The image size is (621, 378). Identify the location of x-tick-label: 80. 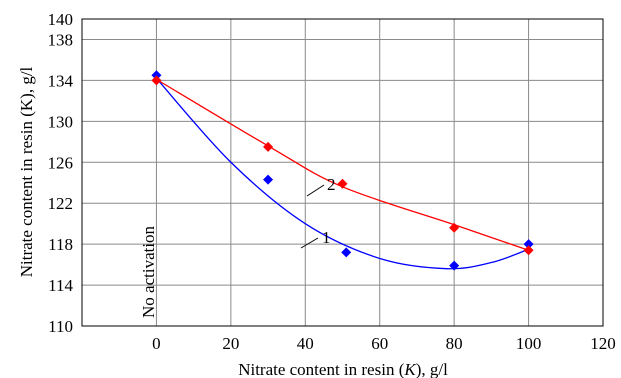
(454, 343).